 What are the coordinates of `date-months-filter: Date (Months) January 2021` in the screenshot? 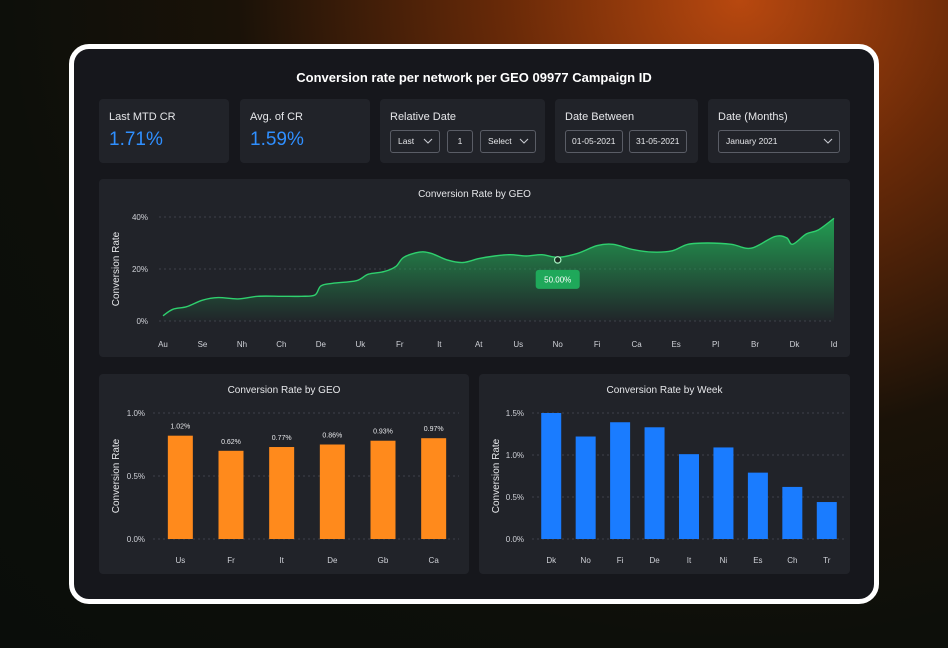 It's located at (779, 131).